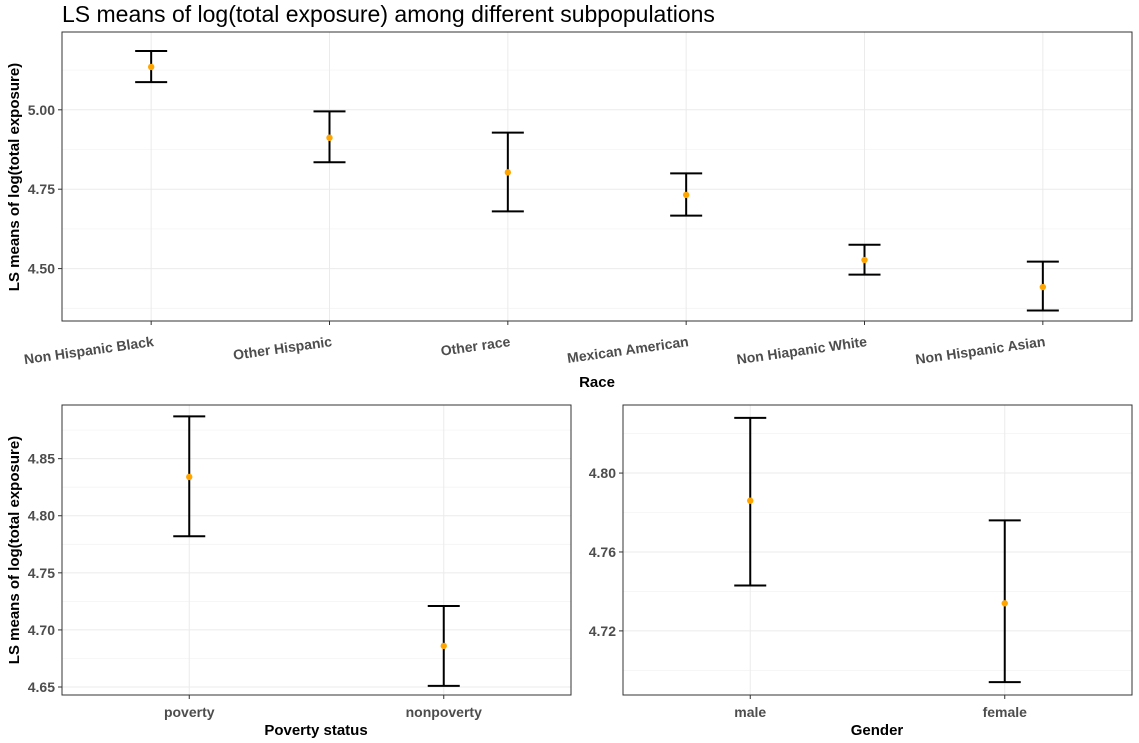 This screenshot has width=1139, height=743. Describe the element at coordinates (476, 346) in the screenshot. I see `x-tick-label: Other race` at that location.